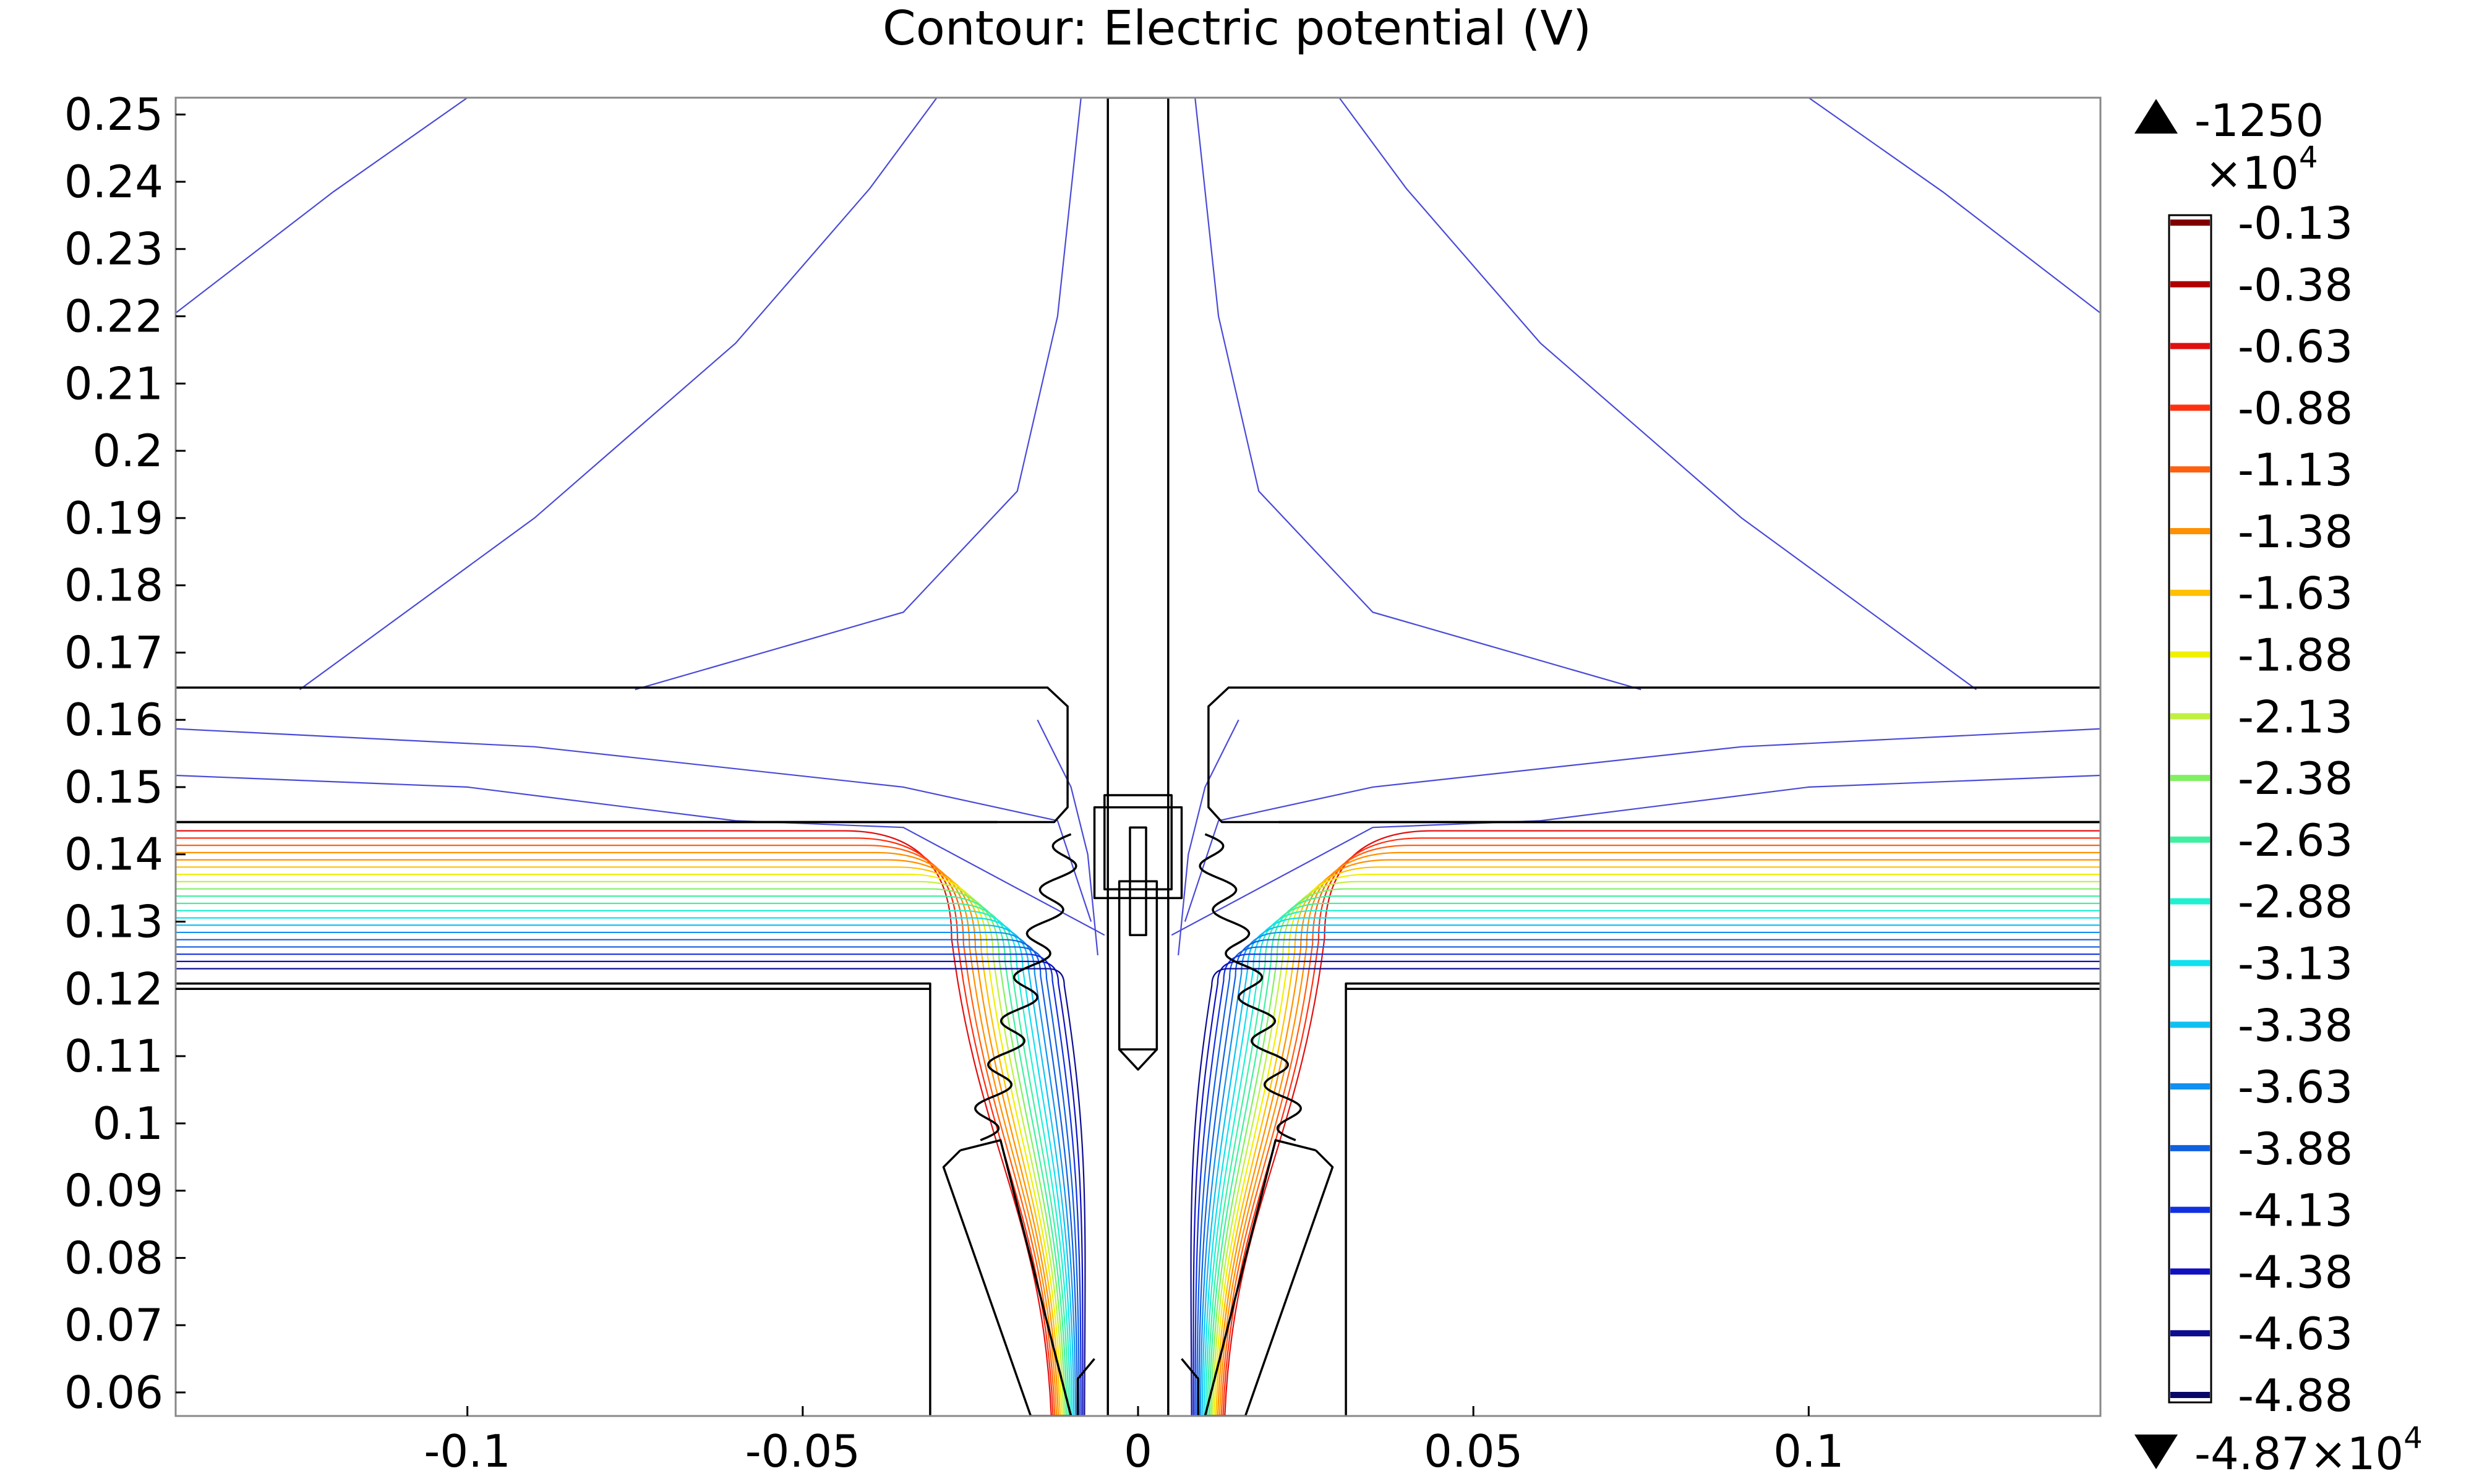 The width and height of the screenshot is (2474, 1484). Describe the element at coordinates (114, 383) in the screenshot. I see `y-tick-label: 0.21` at that location.